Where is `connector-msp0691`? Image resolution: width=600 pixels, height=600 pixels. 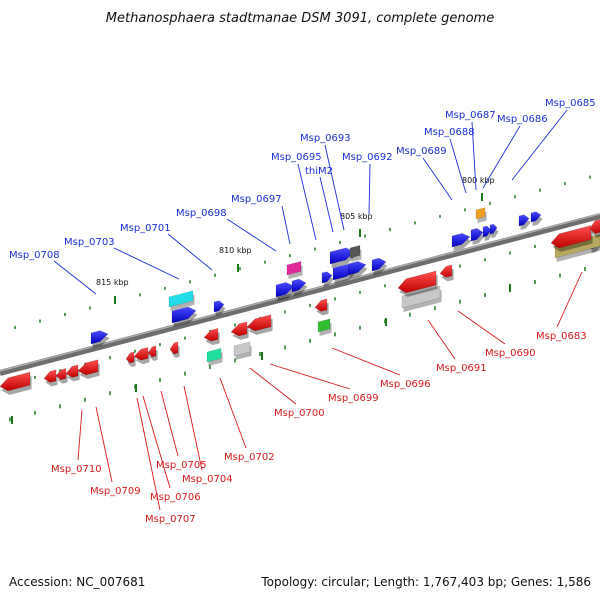
connector-msp0691 is located at coordinates (441, 339).